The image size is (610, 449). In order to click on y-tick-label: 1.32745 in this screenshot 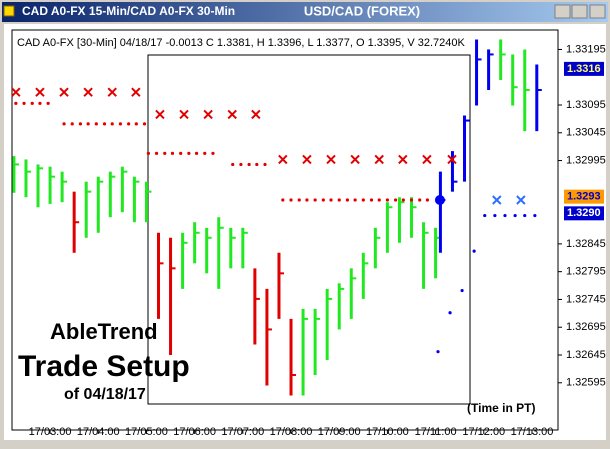, I will do `click(586, 299)`.